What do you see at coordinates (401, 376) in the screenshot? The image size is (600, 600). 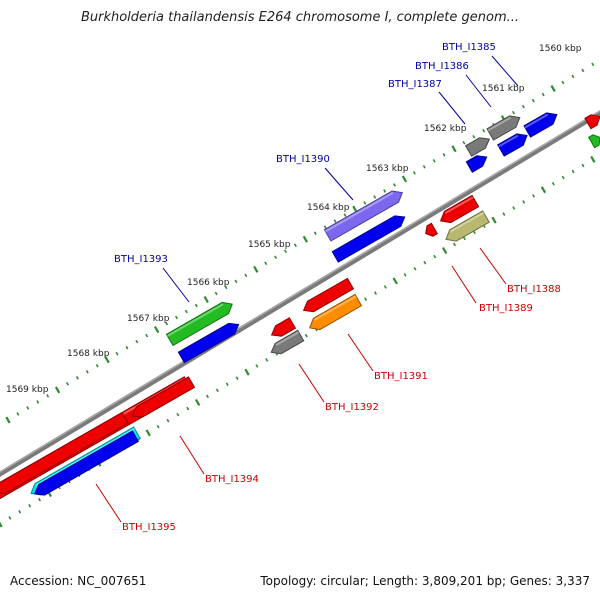 I see `gene-label-bth_i1391: BTH_I1391` at bounding box center [401, 376].